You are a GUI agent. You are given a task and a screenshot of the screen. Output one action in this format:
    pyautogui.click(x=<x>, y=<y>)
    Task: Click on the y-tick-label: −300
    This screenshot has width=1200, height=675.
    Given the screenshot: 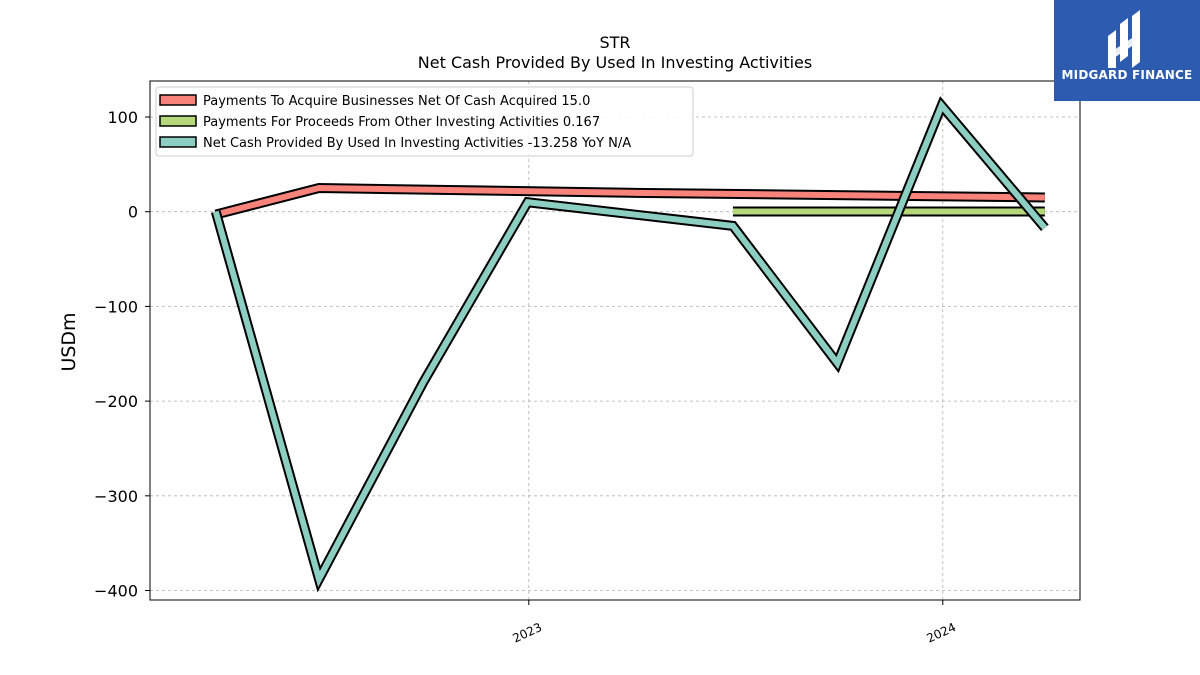 What is the action you would take?
    pyautogui.click(x=116, y=496)
    